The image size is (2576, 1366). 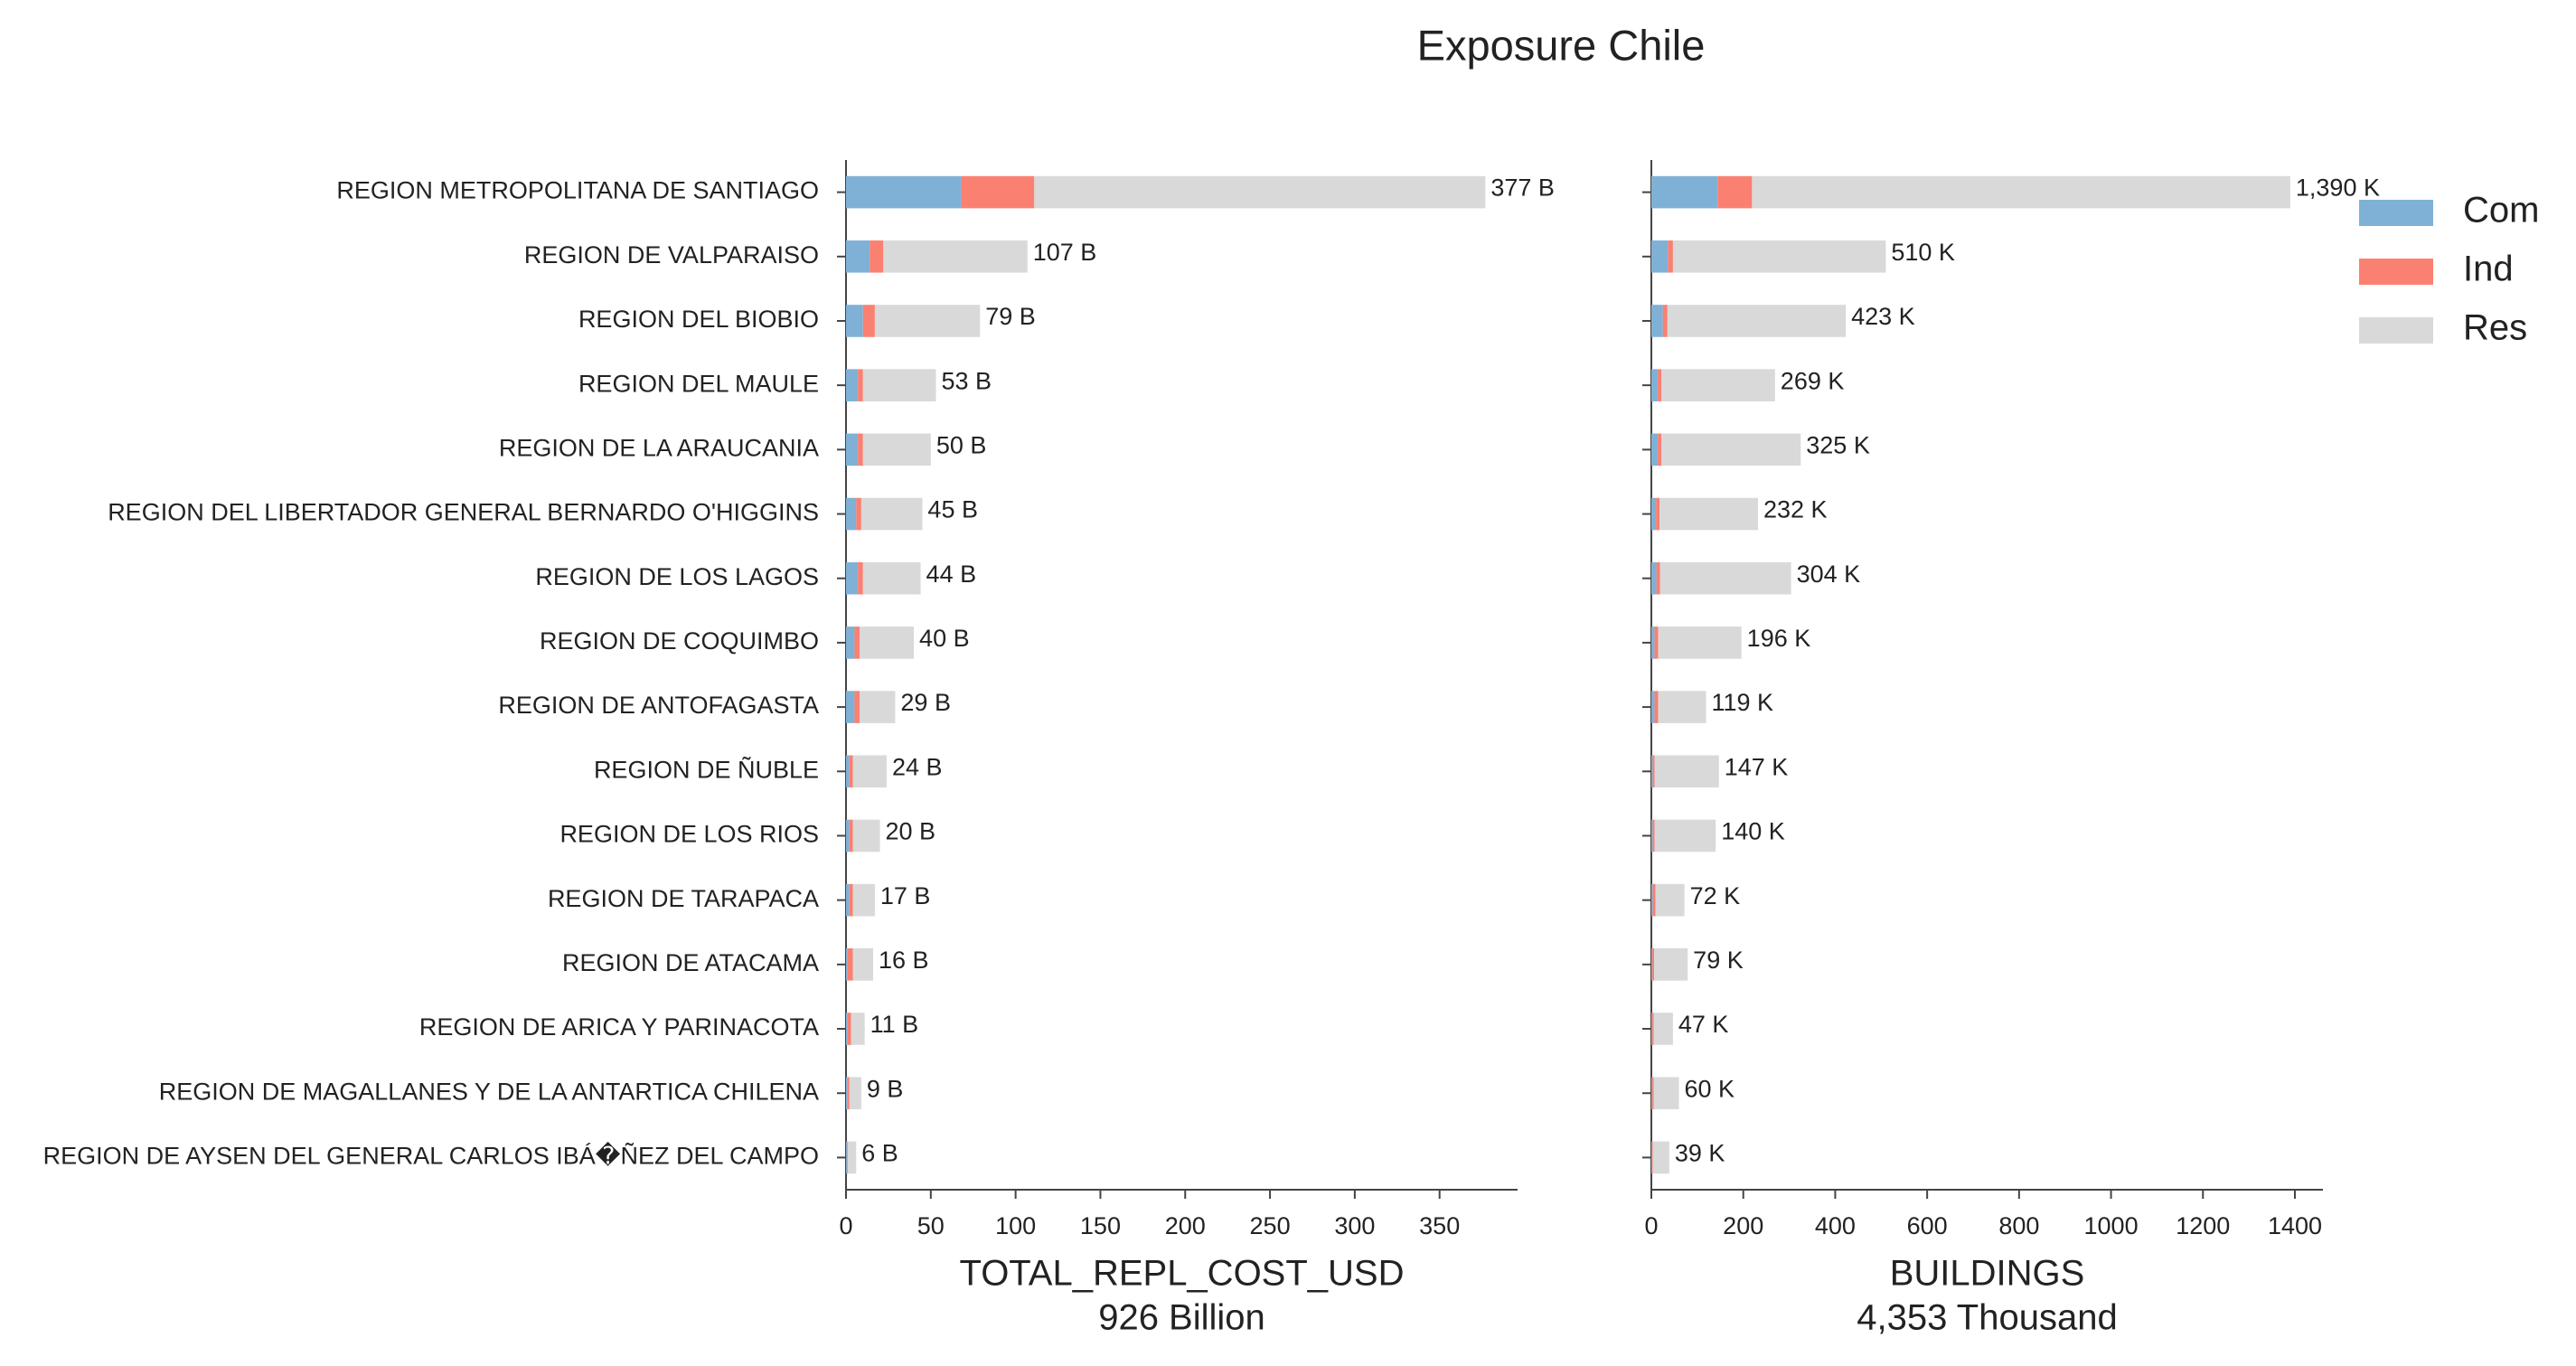 What do you see at coordinates (2111, 1225) in the screenshot?
I see `x-tick-label: 1000` at bounding box center [2111, 1225].